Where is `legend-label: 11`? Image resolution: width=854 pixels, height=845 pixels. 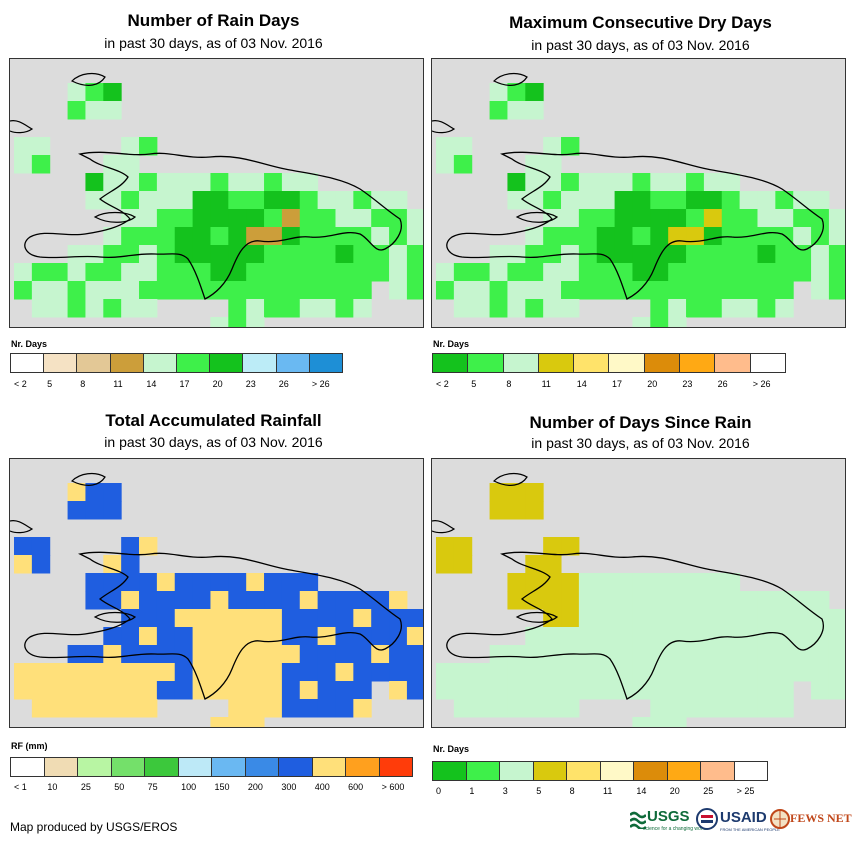
legend-label: 11 is located at coordinates (118, 384).